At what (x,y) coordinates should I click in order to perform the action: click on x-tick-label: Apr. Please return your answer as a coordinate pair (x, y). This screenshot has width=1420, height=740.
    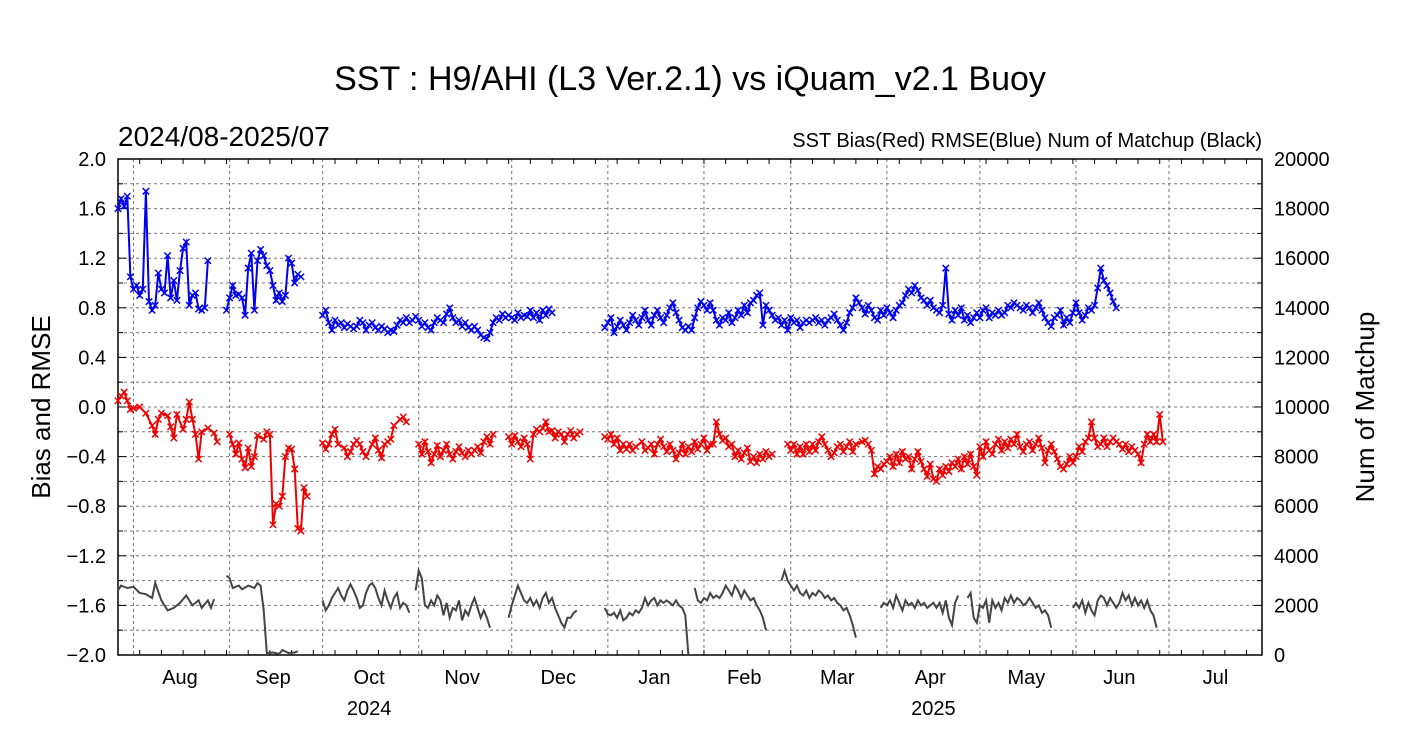
    Looking at the image, I should click on (930, 678).